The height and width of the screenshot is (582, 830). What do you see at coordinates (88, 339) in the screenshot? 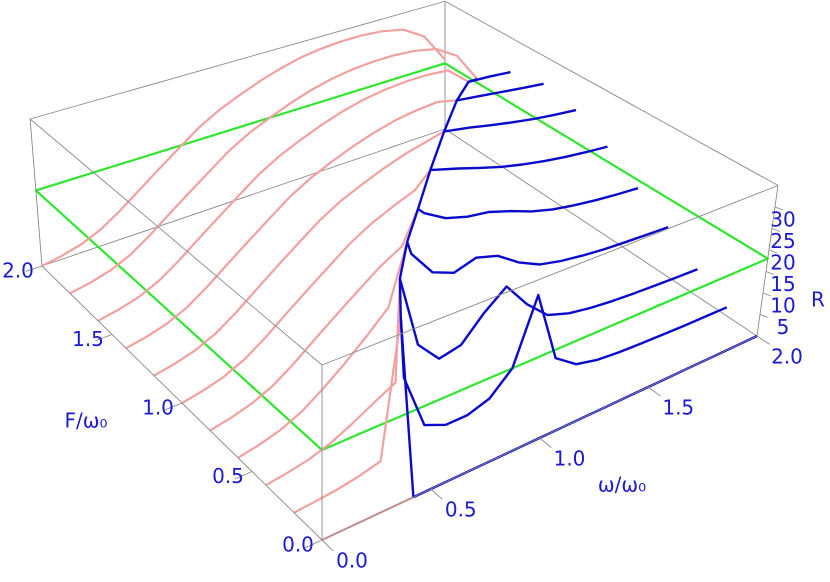
I see `y-tick-label: 1.5` at bounding box center [88, 339].